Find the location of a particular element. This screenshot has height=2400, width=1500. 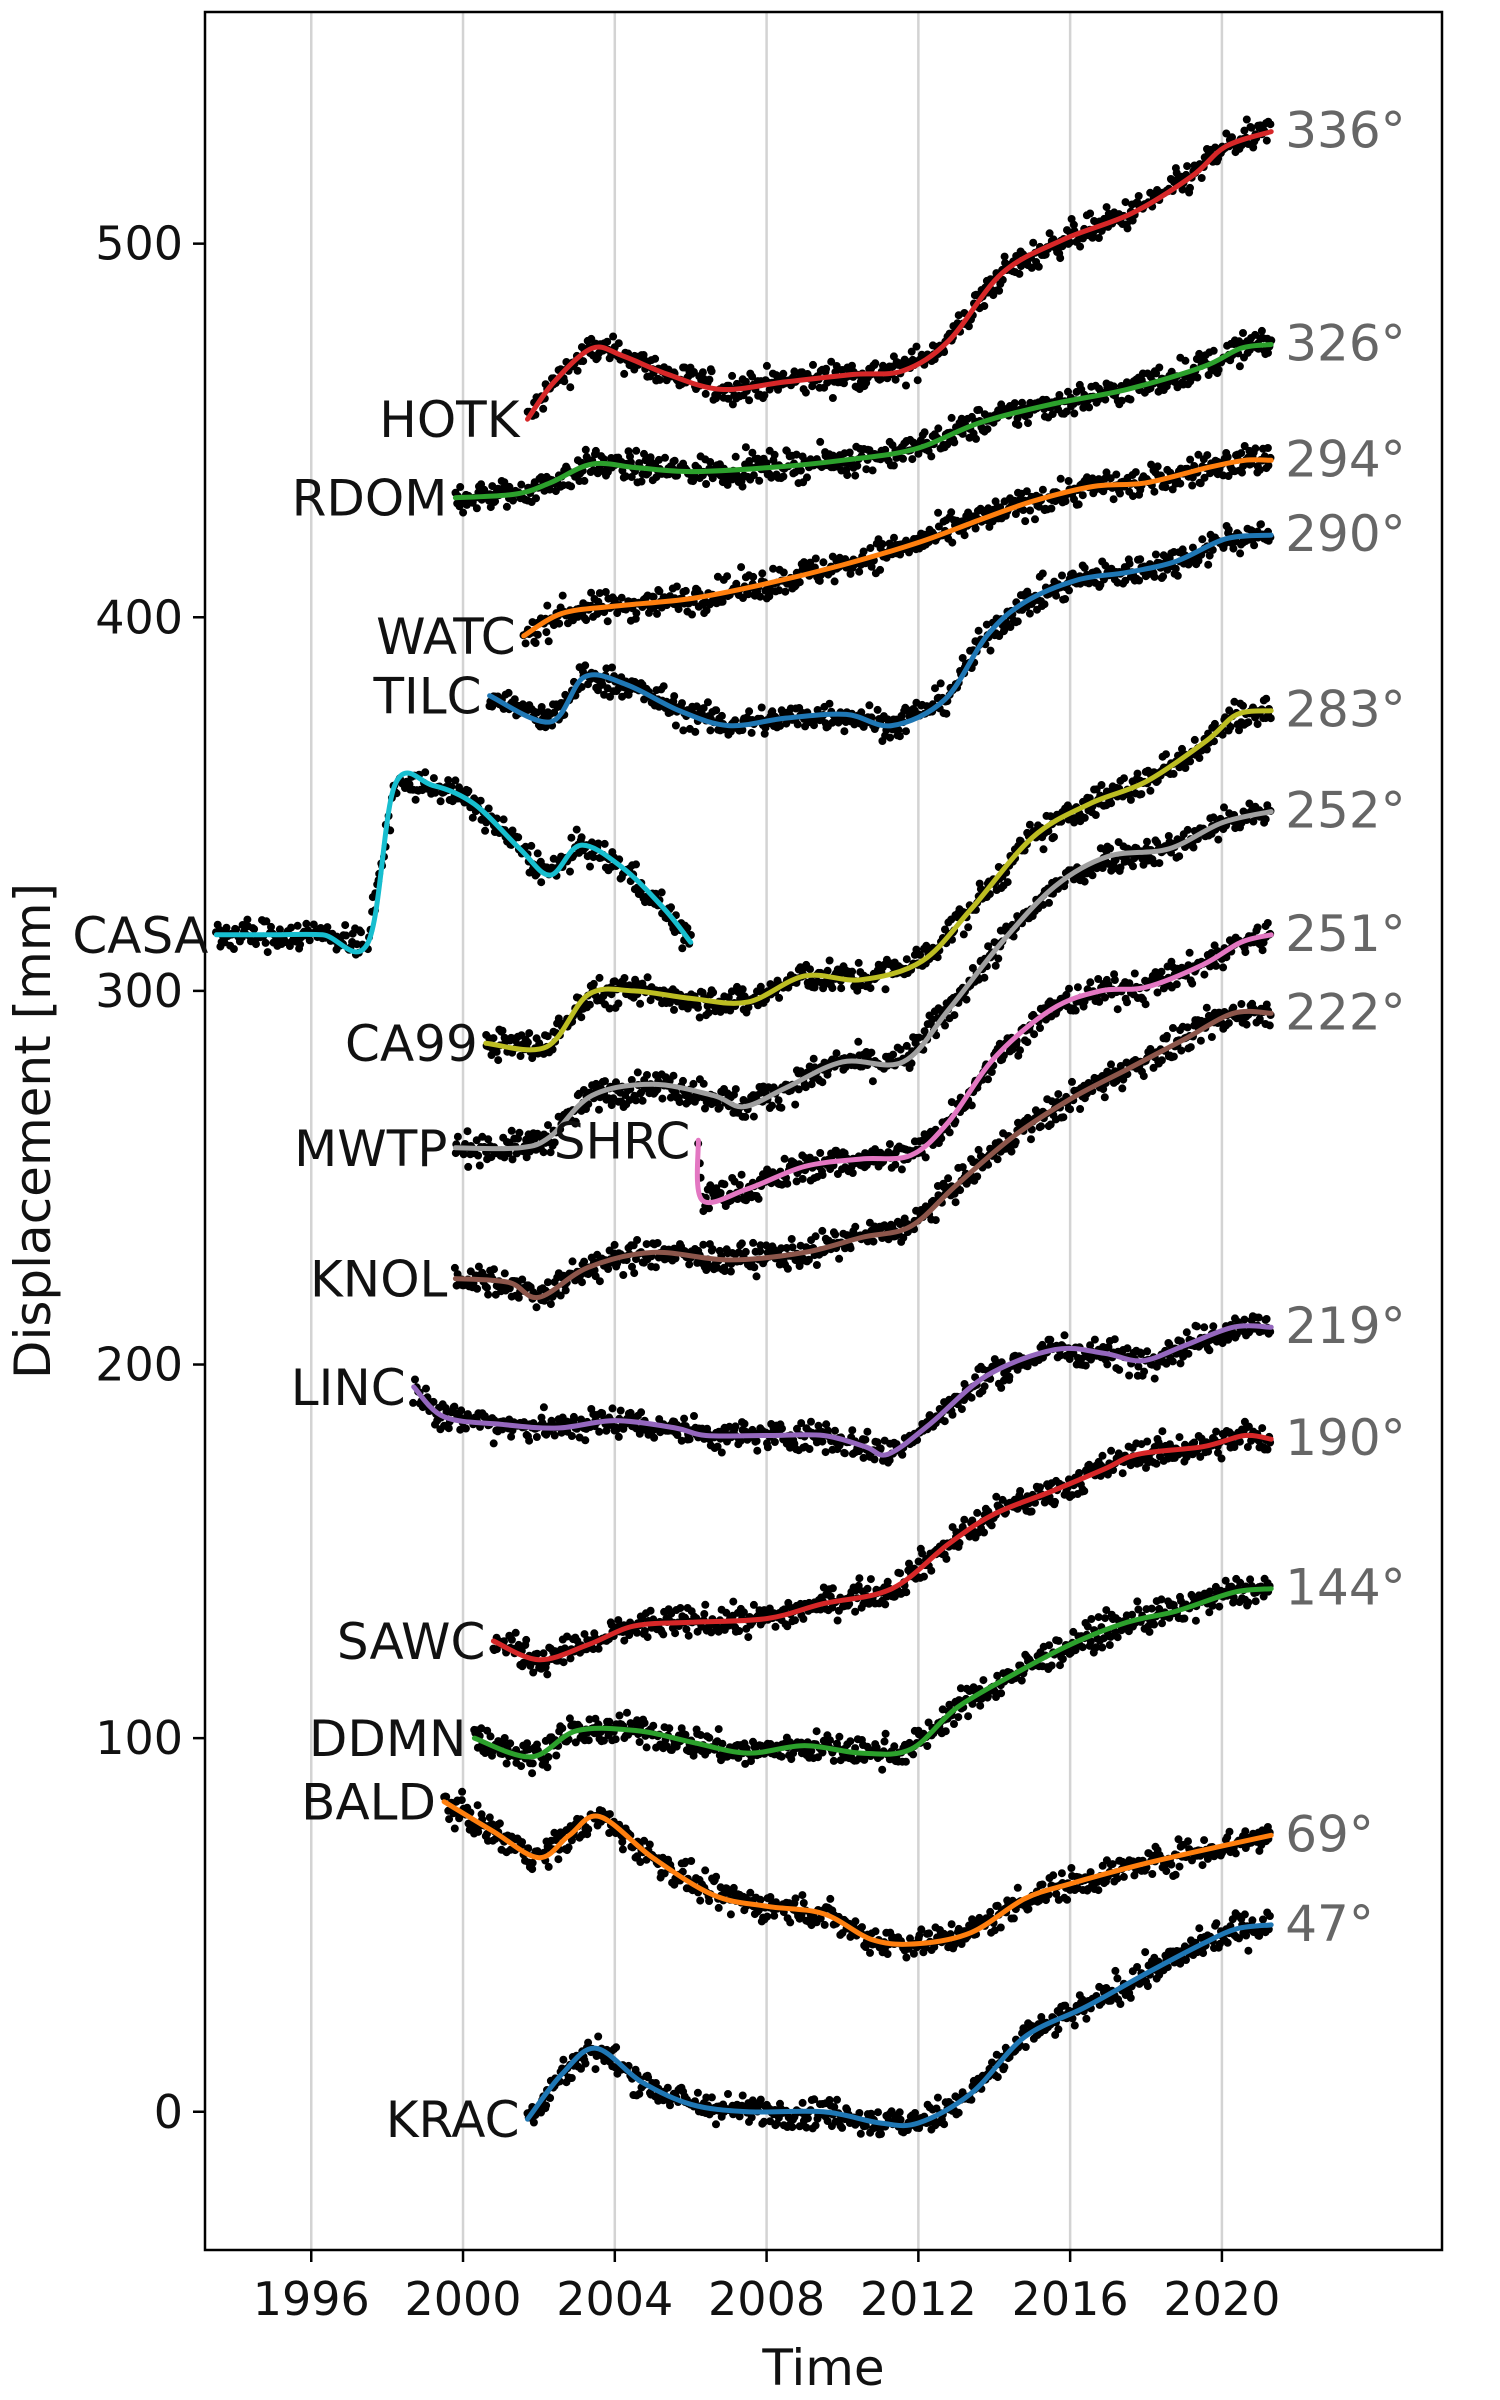

mwtp-observation-dots is located at coordinates (863, 985).